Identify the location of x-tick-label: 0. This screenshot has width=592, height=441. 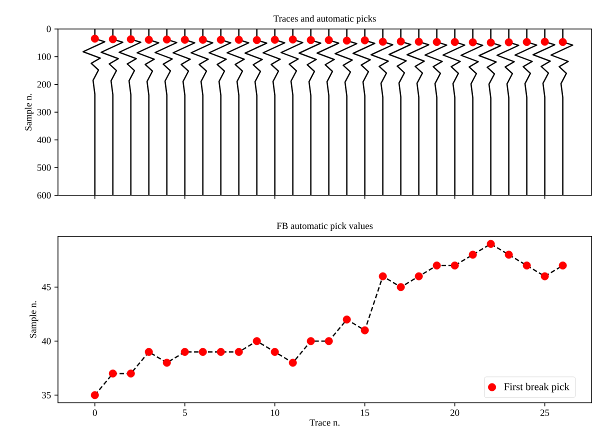
(94, 413).